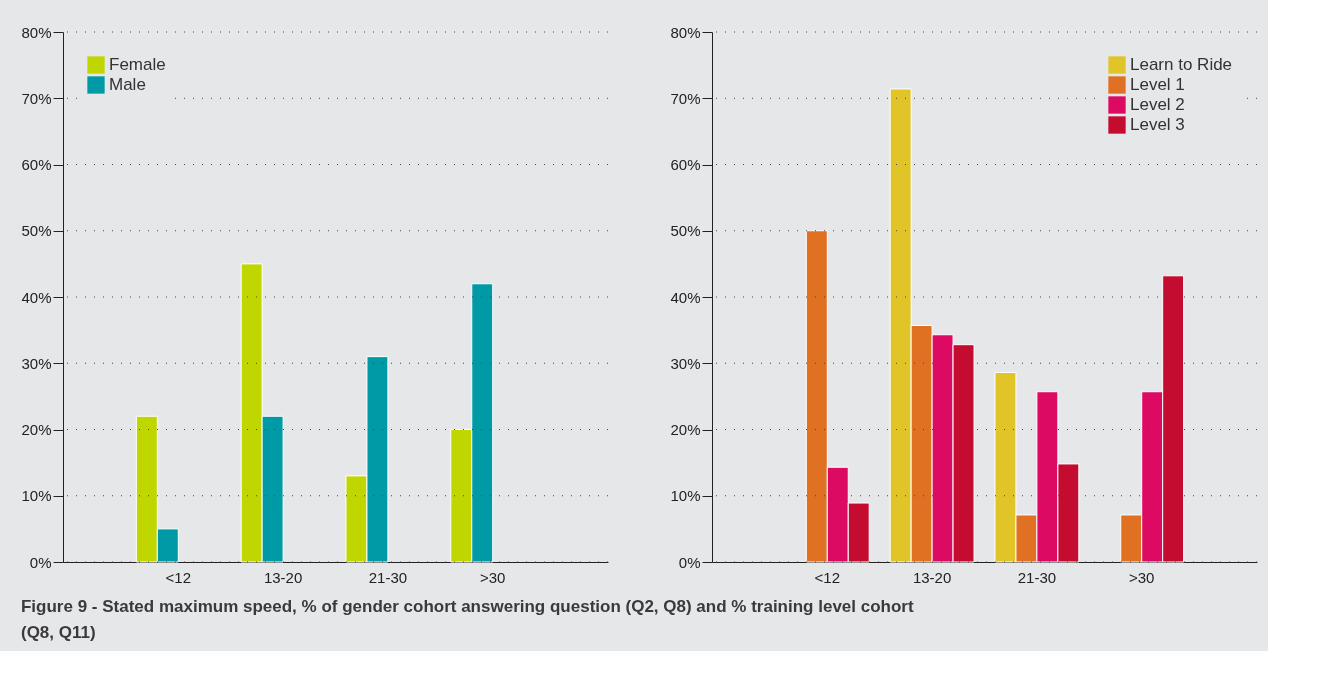 The width and height of the screenshot is (1338, 690). What do you see at coordinates (127, 84) in the screenshot?
I see `legend-label: Male` at bounding box center [127, 84].